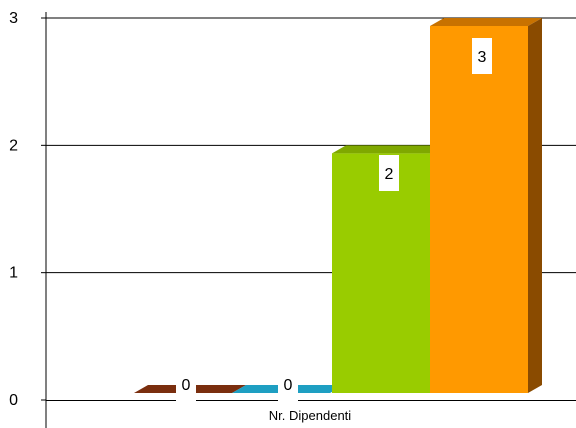  I want to click on data-label-2: 0, so click(288, 384).